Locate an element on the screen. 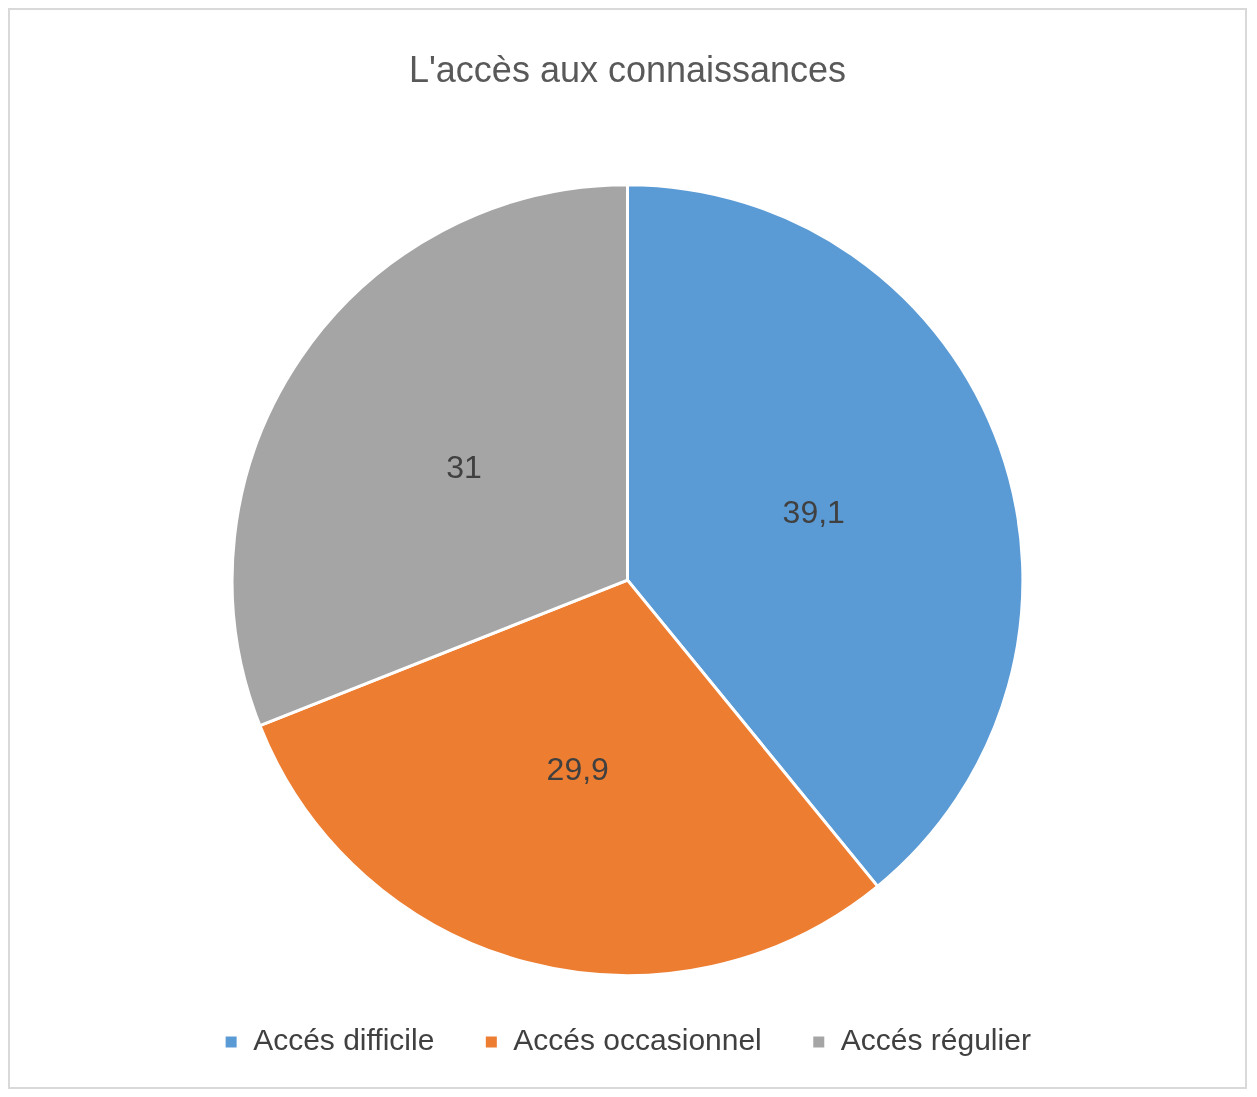 The width and height of the screenshot is (1257, 1097). legend-label: Accés occasionnel is located at coordinates (637, 1040).